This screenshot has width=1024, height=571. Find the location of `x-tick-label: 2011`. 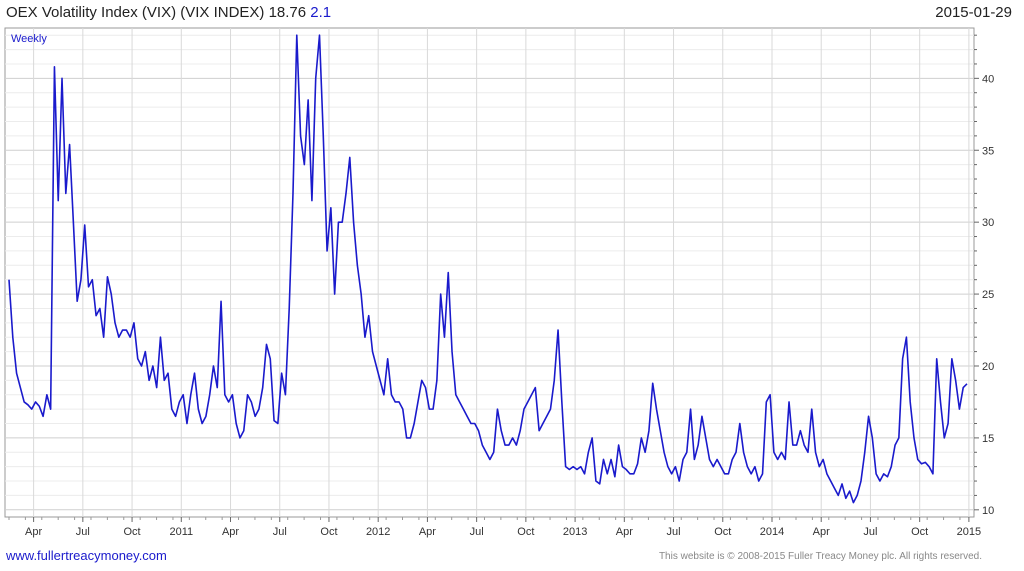

x-tick-label: 2011 is located at coordinates (181, 532).